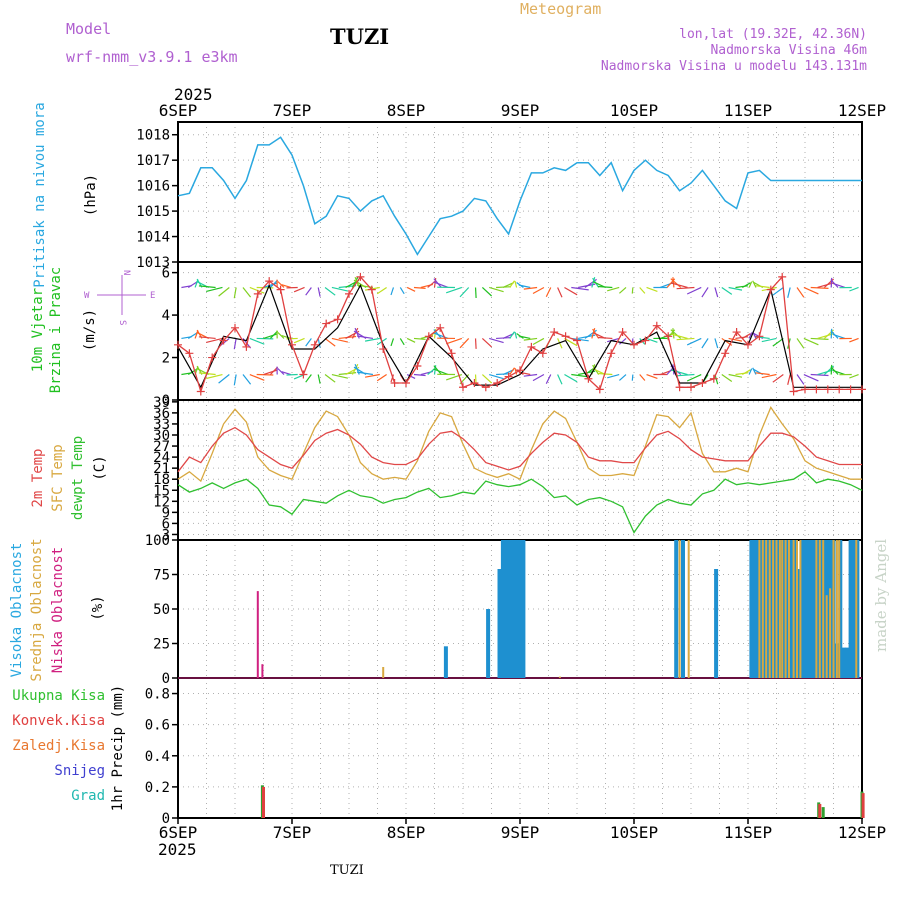 The height and width of the screenshot is (900, 900). What do you see at coordinates (522, 830) in the screenshot?
I see `x-axis-bottom: 6SEP 7SEP 8SEP 9SEP 10SEP 11SEP 12SEP` at bounding box center [522, 830].